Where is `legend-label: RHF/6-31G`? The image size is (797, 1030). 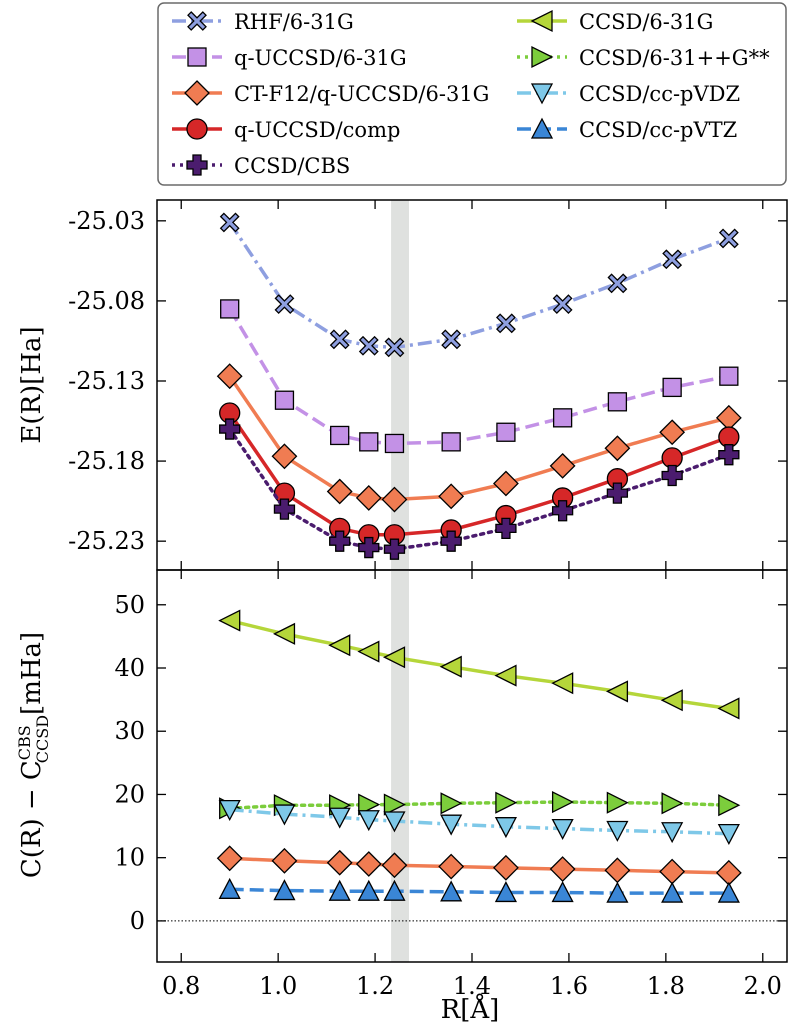 legend-label: RHF/6-31G is located at coordinates (294, 22).